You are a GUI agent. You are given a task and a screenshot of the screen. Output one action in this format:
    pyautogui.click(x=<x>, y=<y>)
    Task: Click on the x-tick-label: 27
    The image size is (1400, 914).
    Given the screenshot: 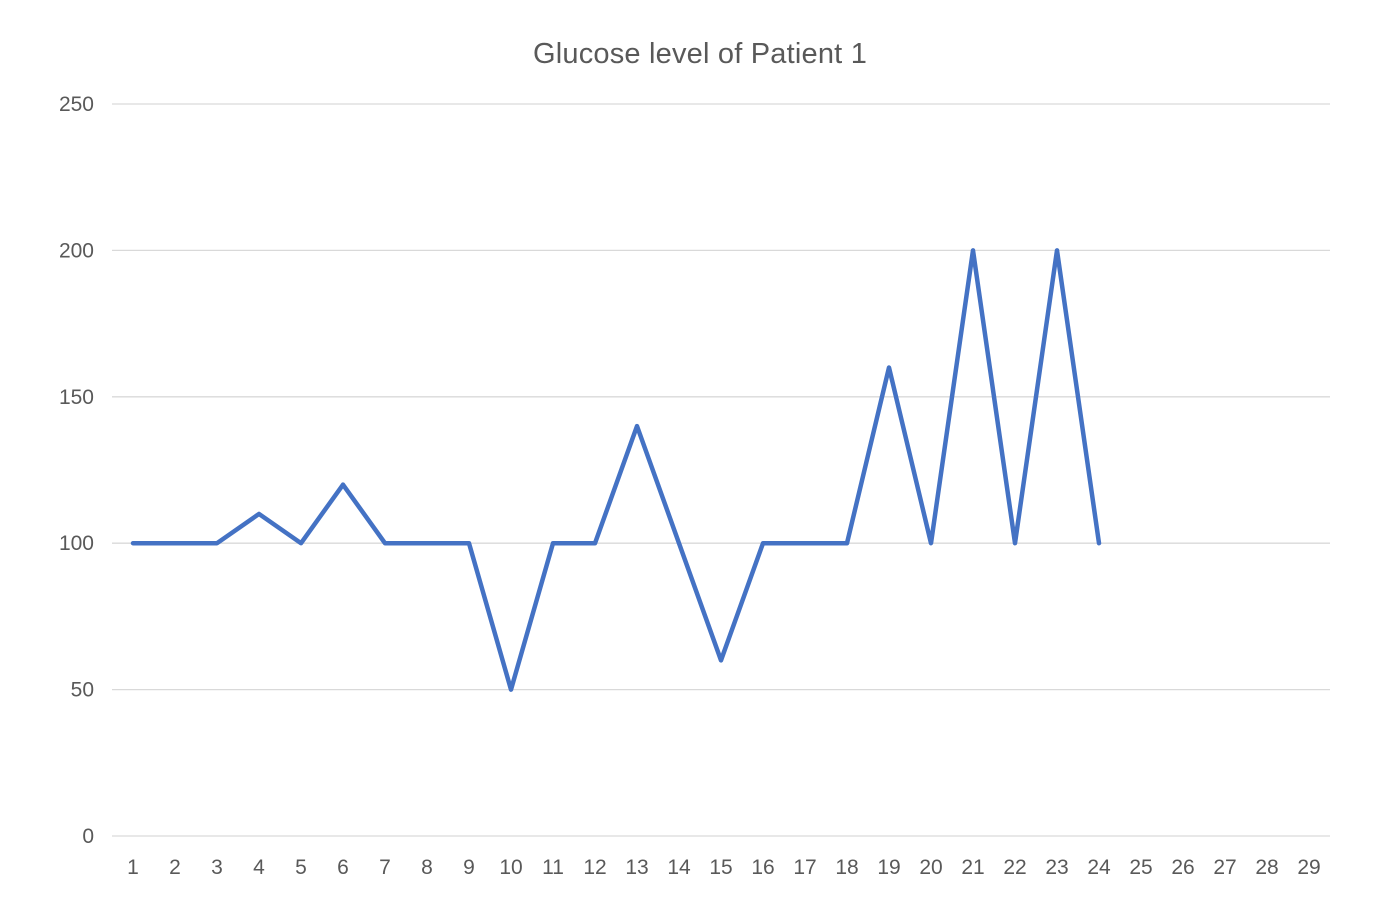 What is the action you would take?
    pyautogui.click(x=1224, y=867)
    